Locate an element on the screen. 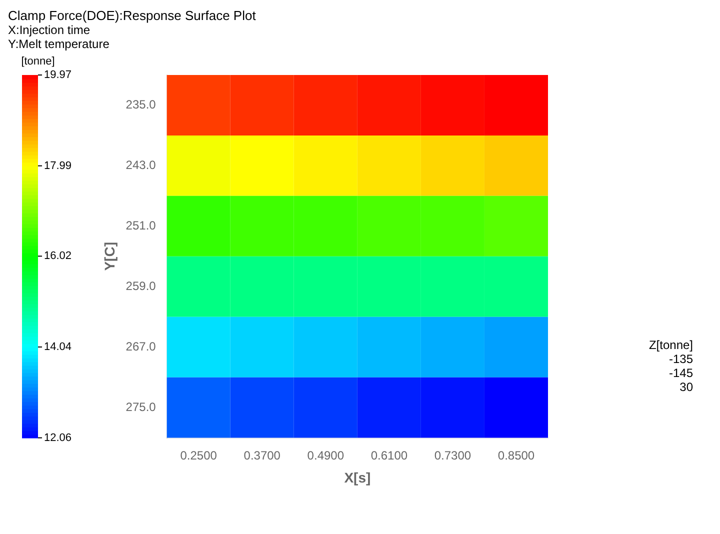  x-axis-title: X[s] is located at coordinates (357, 477).